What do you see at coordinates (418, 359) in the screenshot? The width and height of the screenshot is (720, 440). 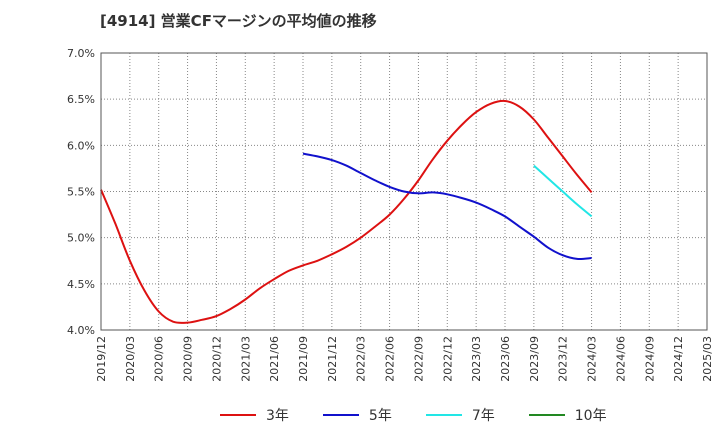 I see `x-tick-label: 2022/09` at bounding box center [418, 359].